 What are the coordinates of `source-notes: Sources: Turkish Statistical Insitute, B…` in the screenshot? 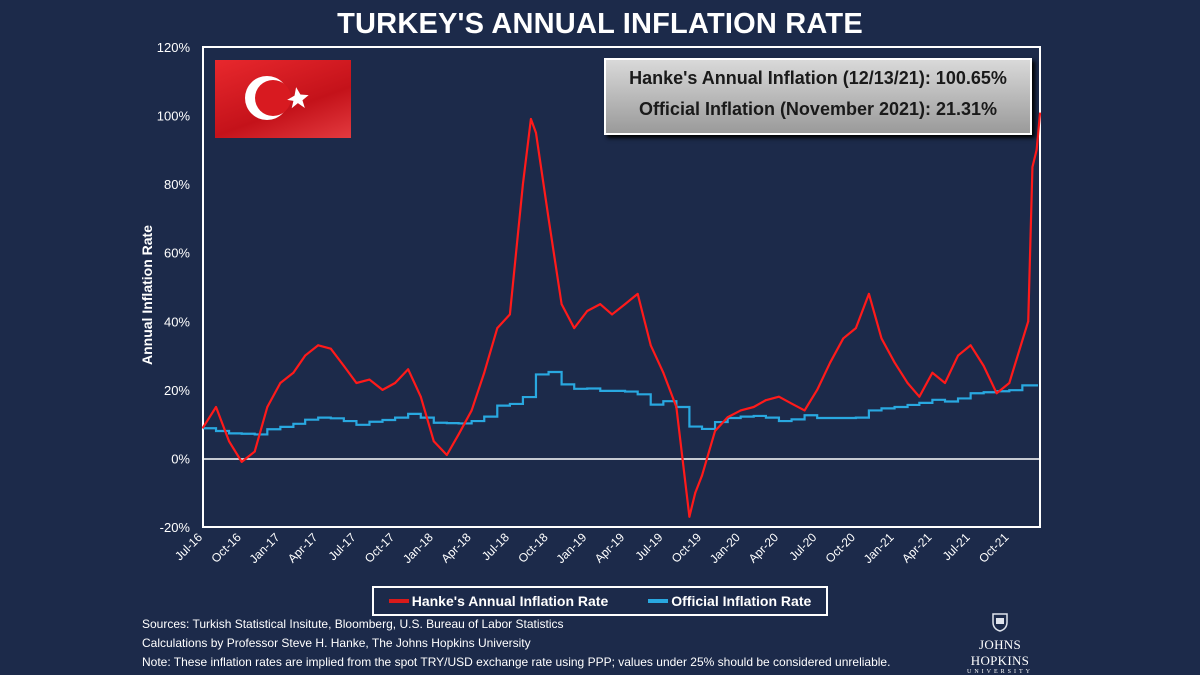 It's located at (516, 643).